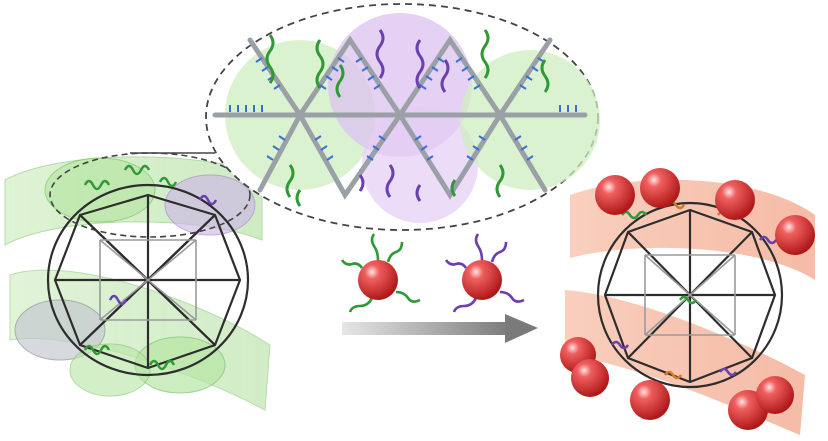 This screenshot has width=828, height=441. I want to click on nanoparticle-green-ligand-icon, so click(380, 273).